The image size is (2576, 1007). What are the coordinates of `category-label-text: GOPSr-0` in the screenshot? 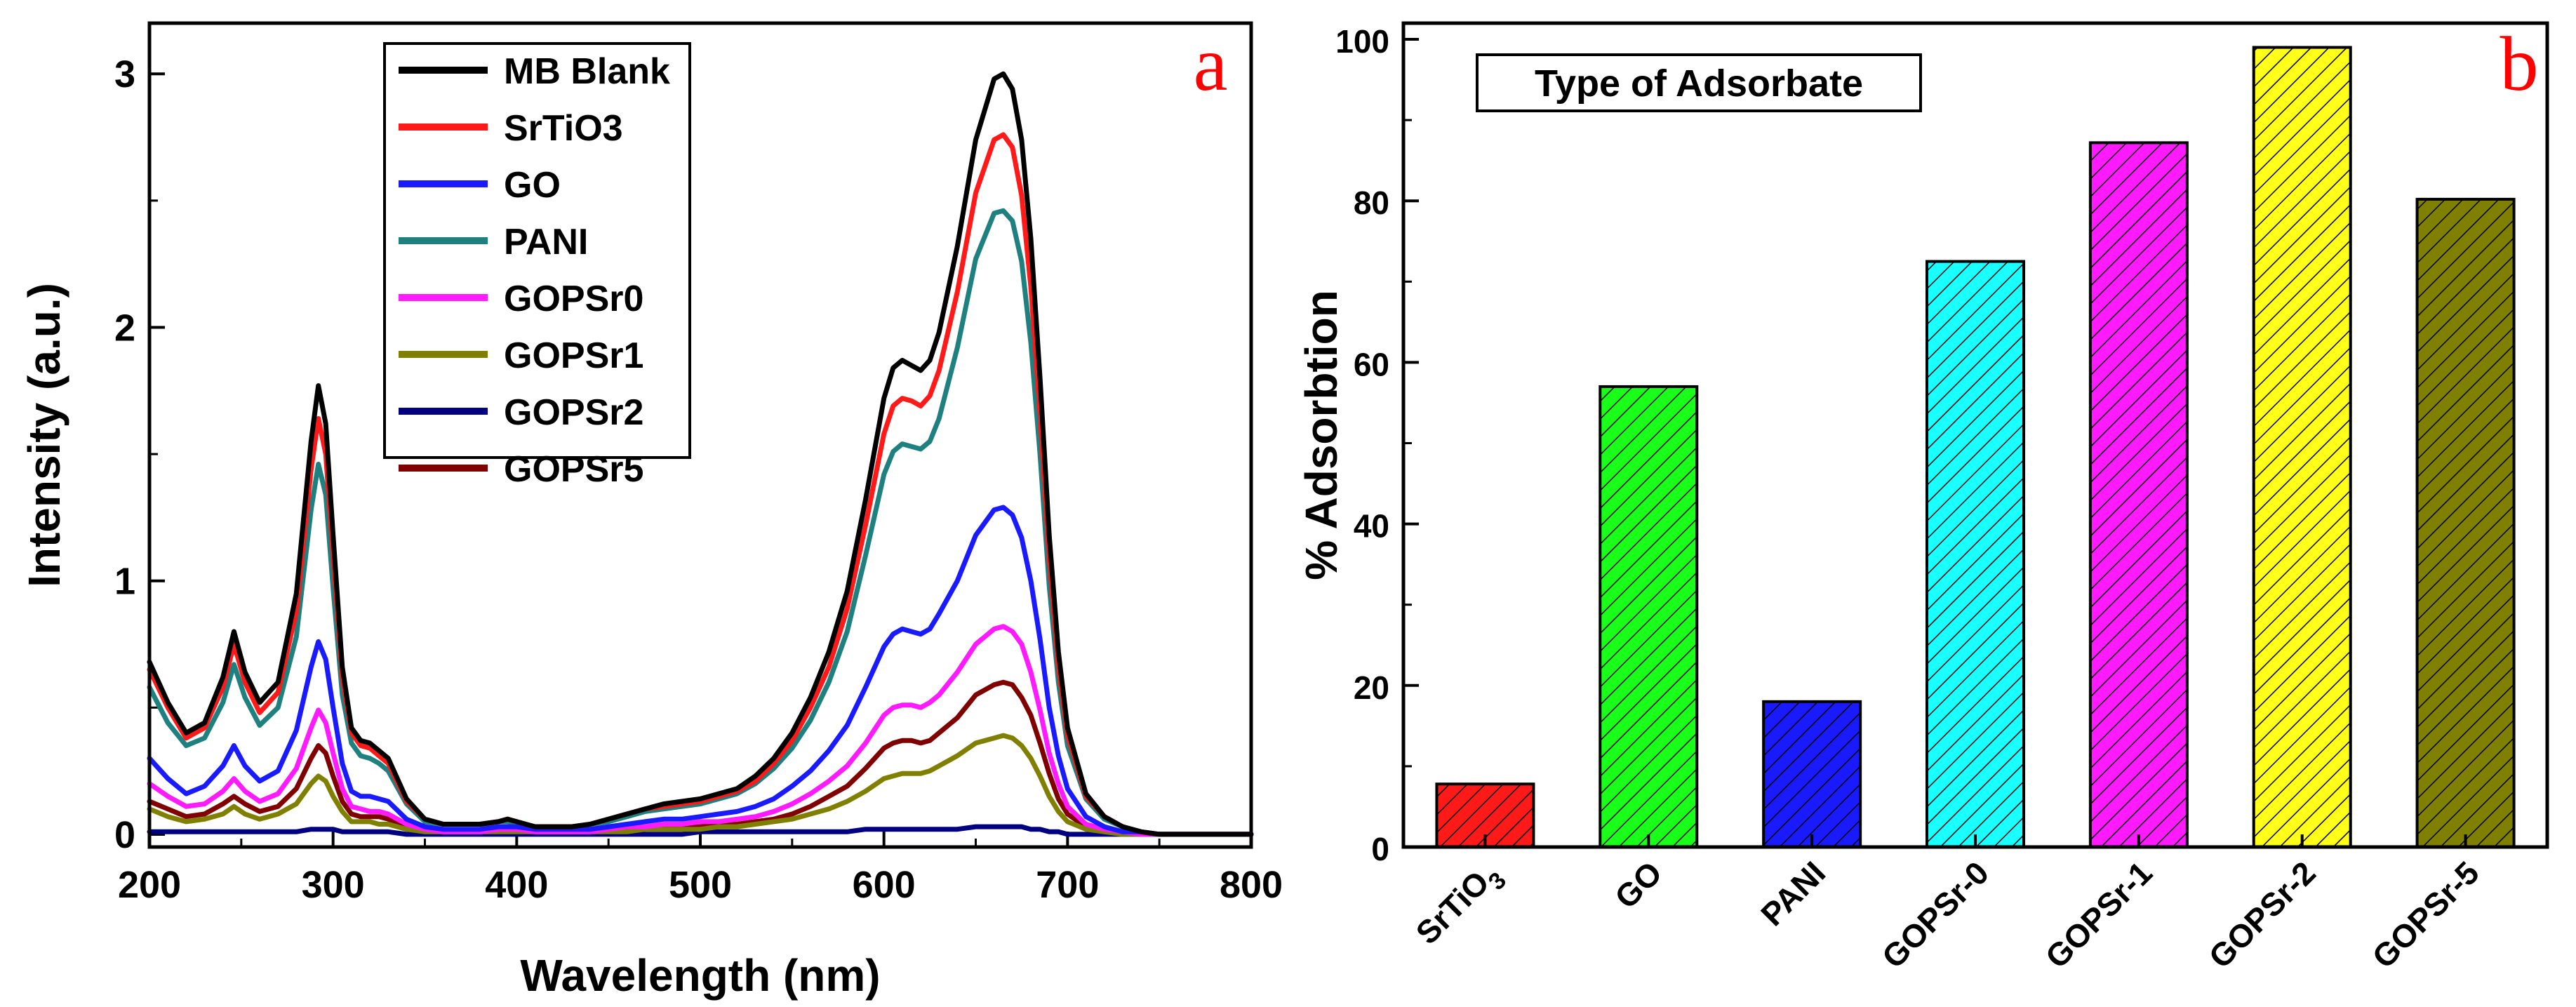 It's located at (1936, 915).